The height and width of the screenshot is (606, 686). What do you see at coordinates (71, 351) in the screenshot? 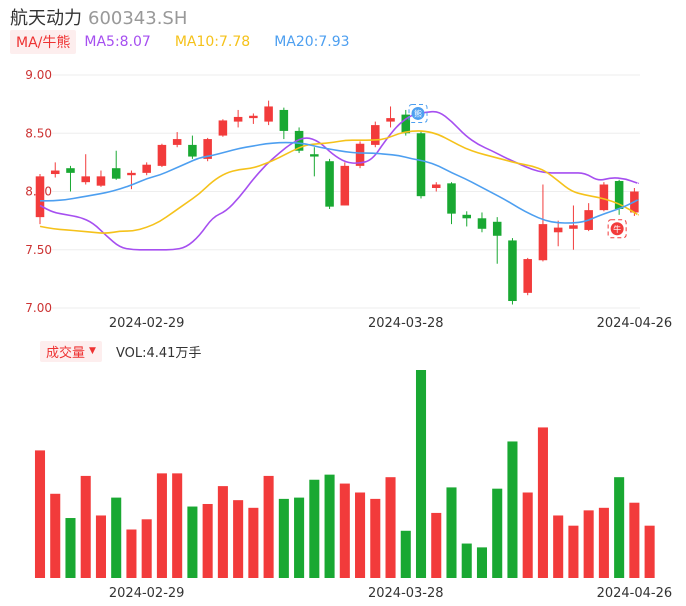
I see `volume-indicator-selector: 成交量 ▼` at bounding box center [71, 351].